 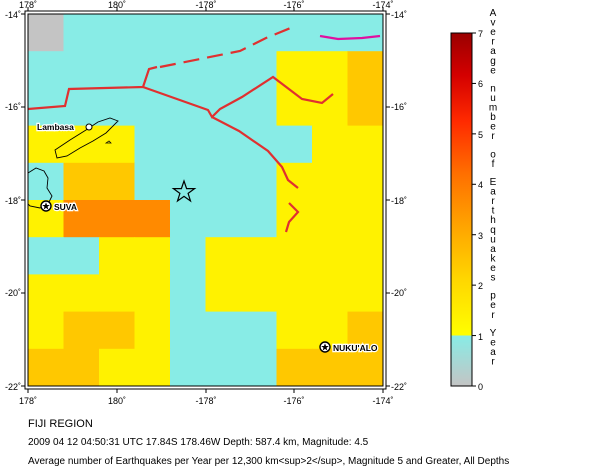 I want to click on colorbar-tick-label: 2, so click(x=480, y=286).